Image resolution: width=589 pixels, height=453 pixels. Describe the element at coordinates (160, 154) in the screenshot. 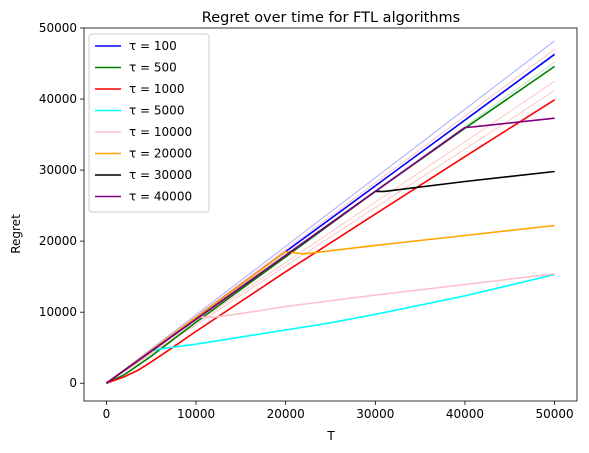

I see `legend-label-20000: τ = 20000` at that location.